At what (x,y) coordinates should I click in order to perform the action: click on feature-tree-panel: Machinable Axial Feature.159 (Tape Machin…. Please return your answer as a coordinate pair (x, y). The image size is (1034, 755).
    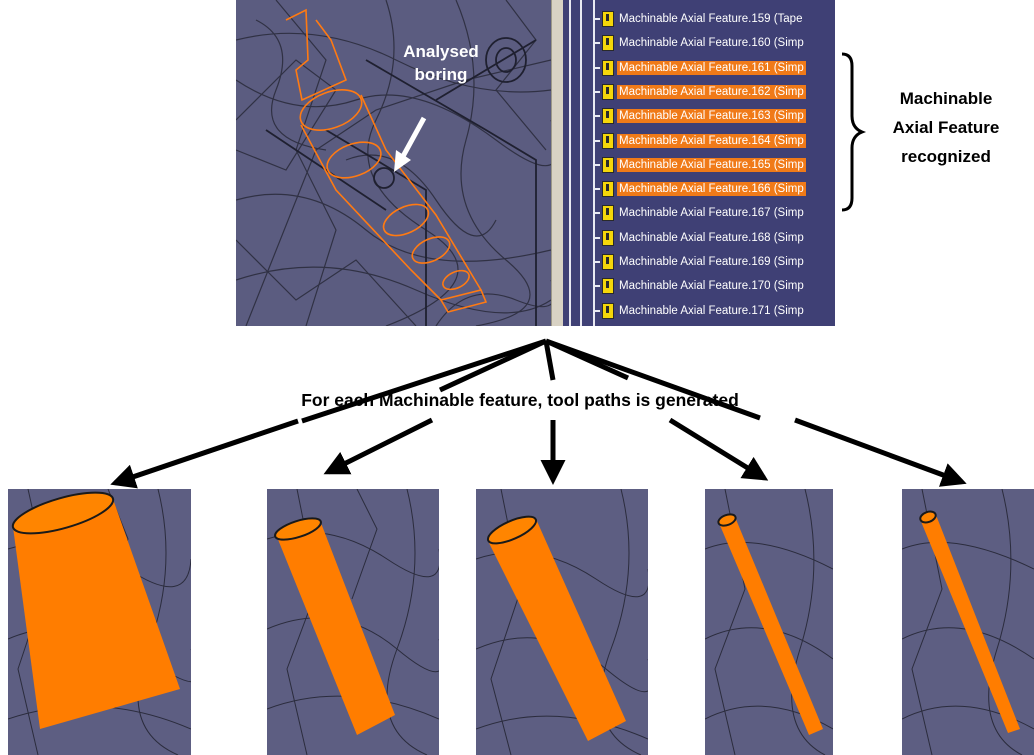
    Looking at the image, I should click on (699, 163).